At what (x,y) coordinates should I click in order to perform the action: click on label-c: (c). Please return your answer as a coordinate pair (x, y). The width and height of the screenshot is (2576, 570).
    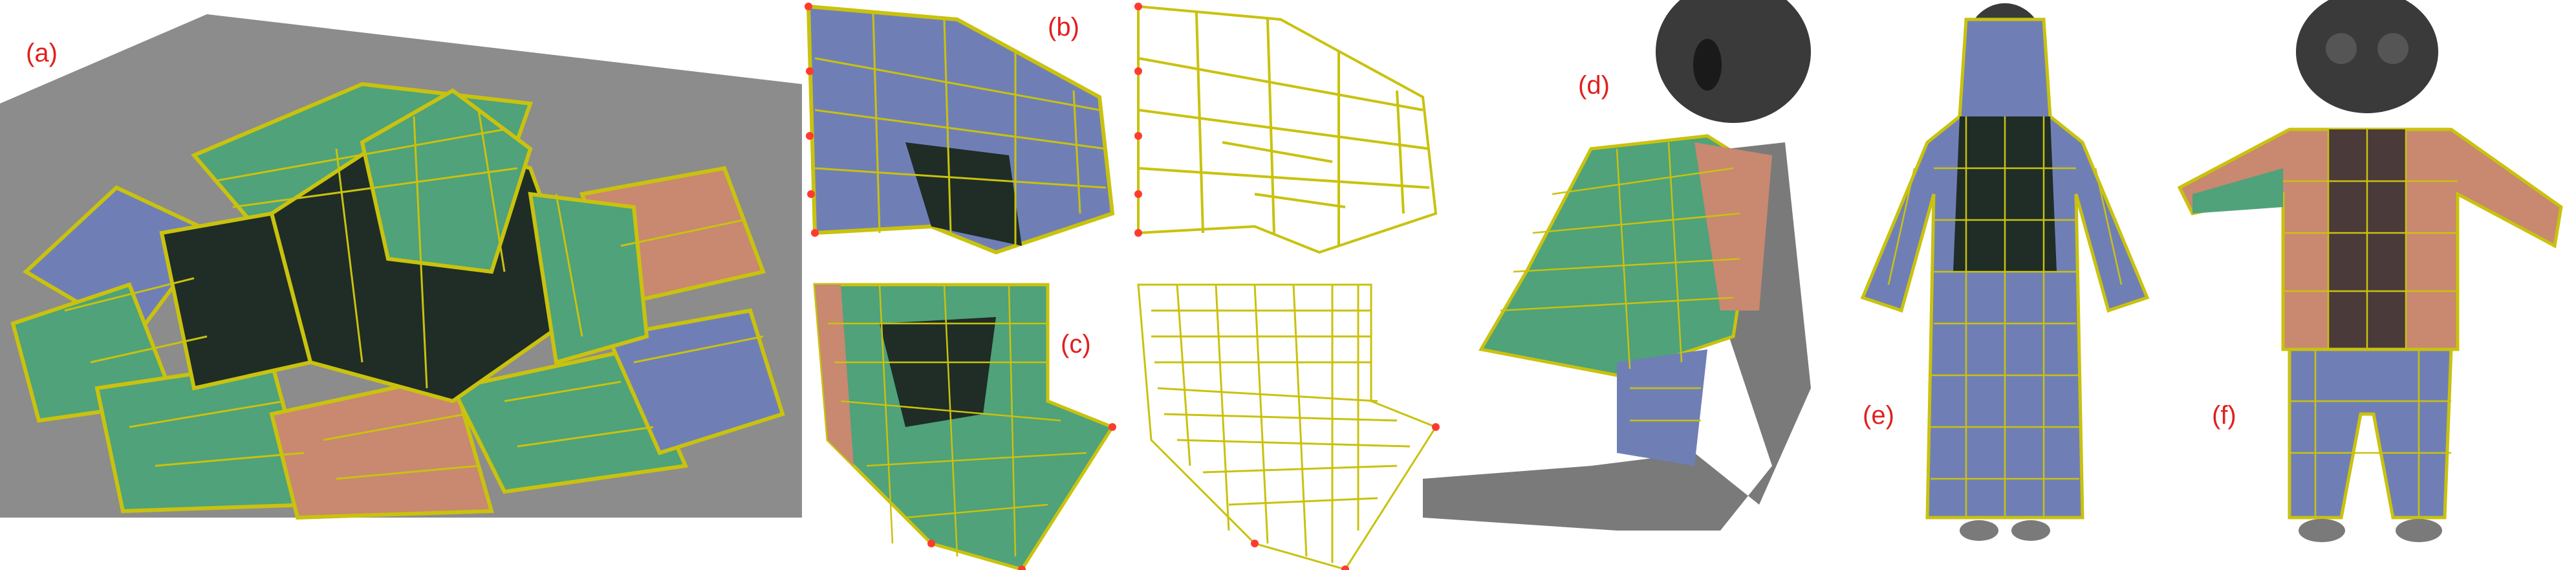
    Looking at the image, I should click on (1076, 344).